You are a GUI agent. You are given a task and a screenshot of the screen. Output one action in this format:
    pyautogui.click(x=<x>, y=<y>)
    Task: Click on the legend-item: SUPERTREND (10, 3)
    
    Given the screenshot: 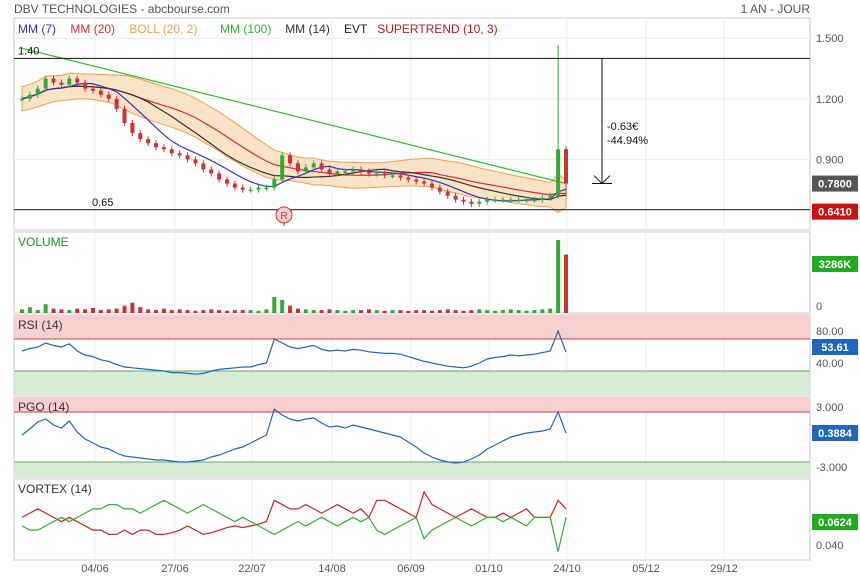 What is the action you would take?
    pyautogui.click(x=437, y=29)
    